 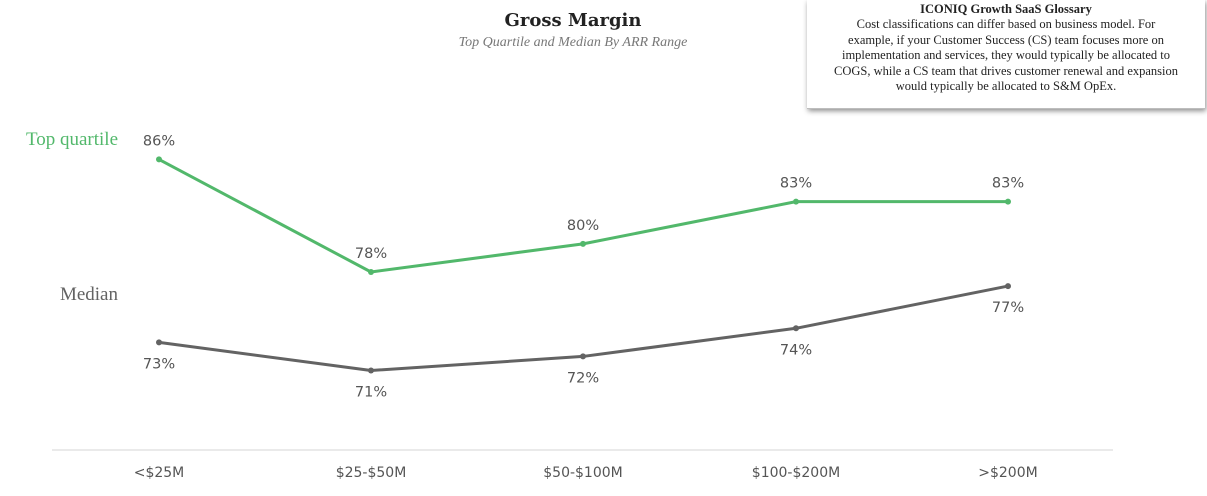 I want to click on series-name-top-quartile: Top quartile, so click(x=72, y=139).